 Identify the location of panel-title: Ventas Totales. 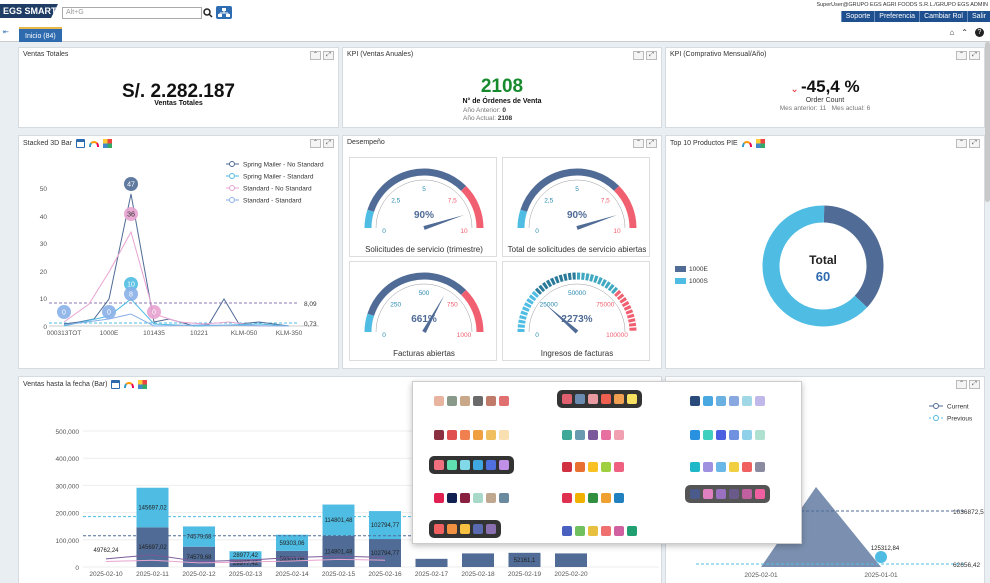
(46, 54).